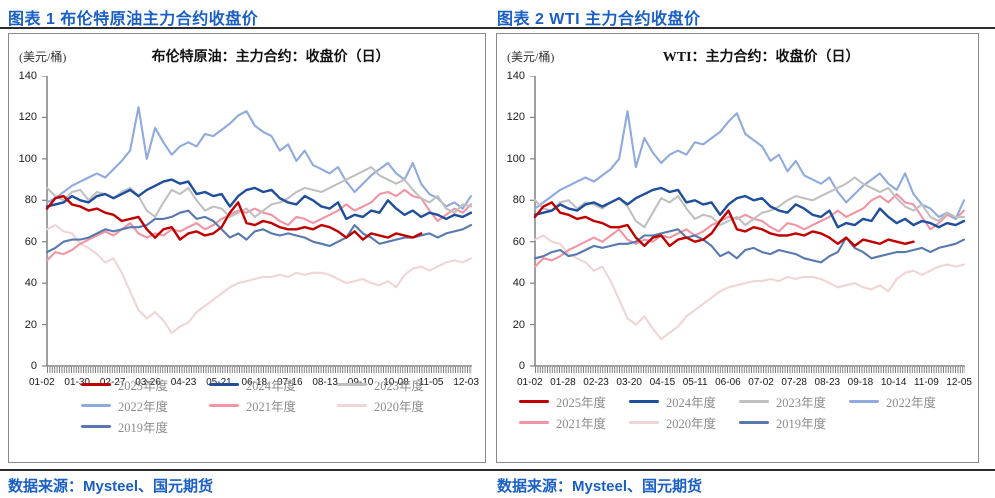 Image resolution: width=995 pixels, height=498 pixels. Describe the element at coordinates (860, 382) in the screenshot. I see `x-tick-label: 09-18` at that location.